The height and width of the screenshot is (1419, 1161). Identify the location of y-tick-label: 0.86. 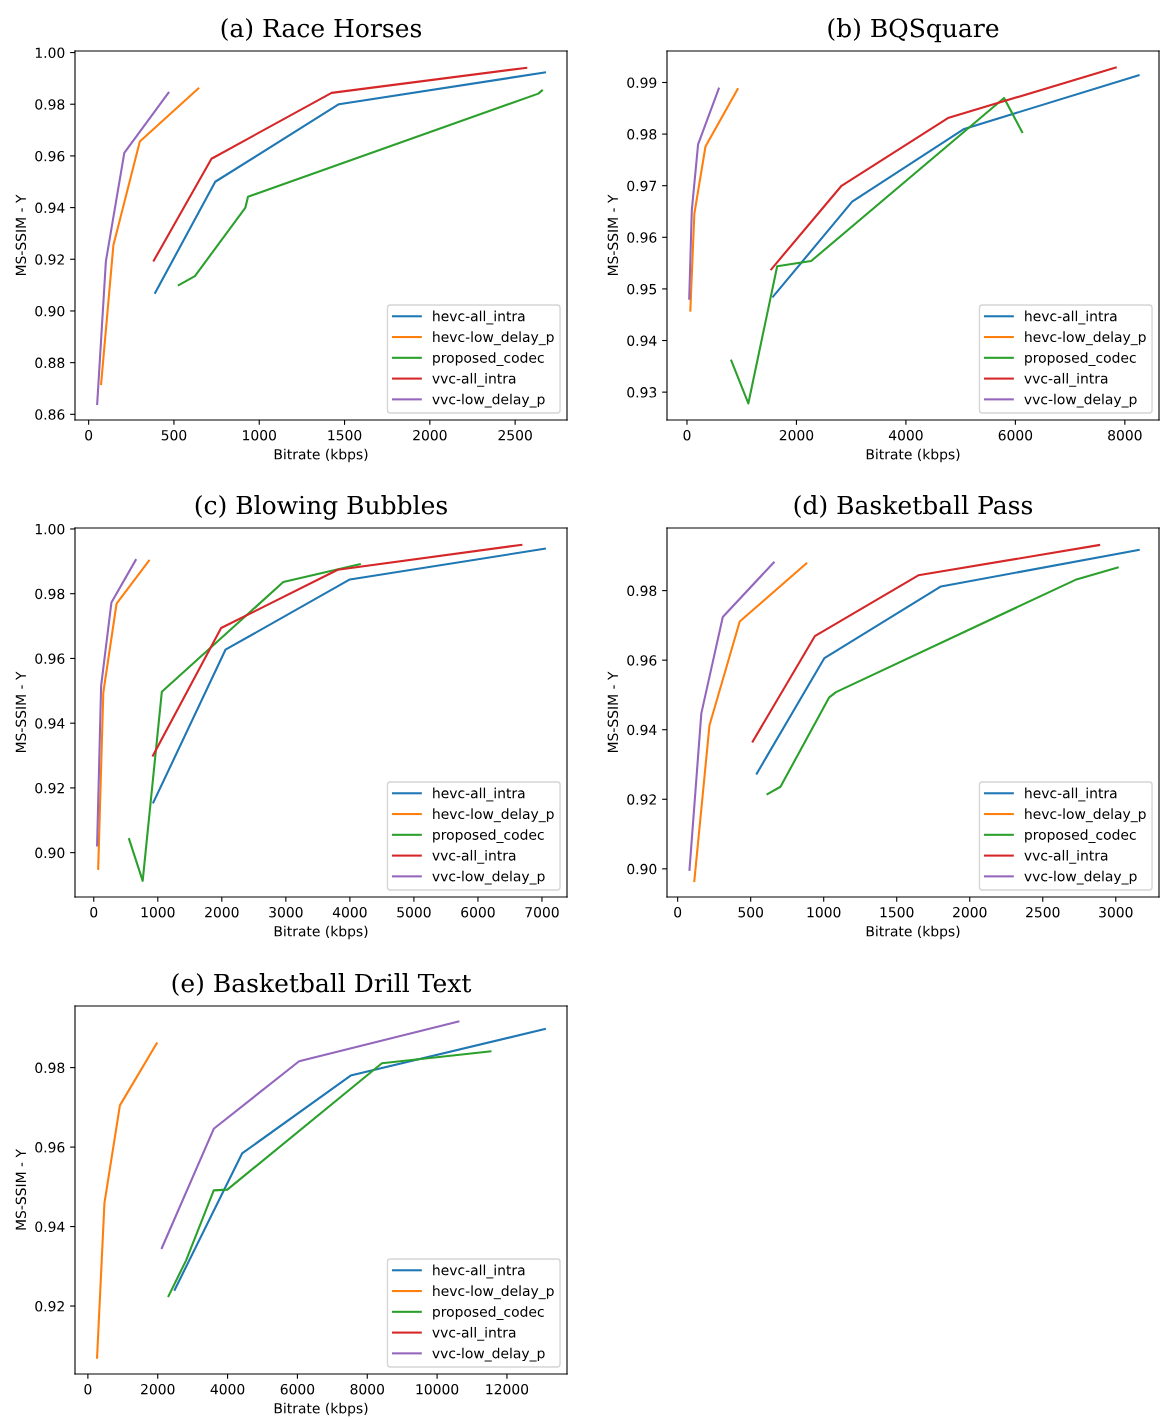
(50, 414).